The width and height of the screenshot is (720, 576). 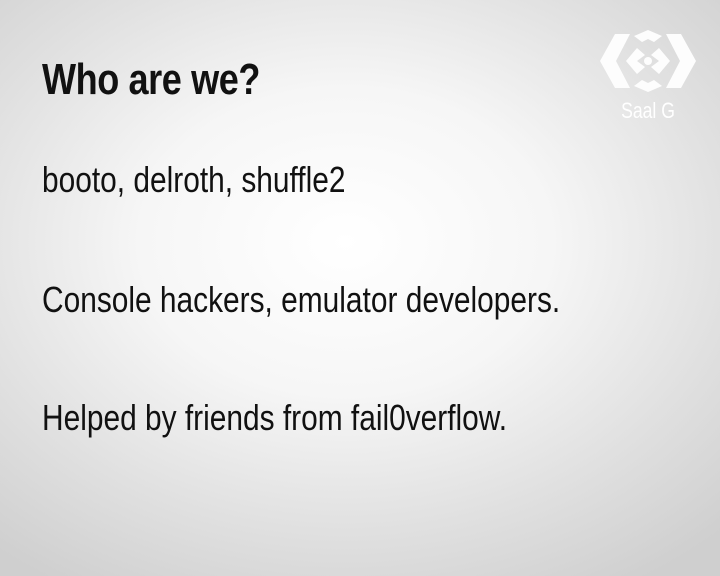 I want to click on watermark-text: Saal G, so click(x=648, y=110).